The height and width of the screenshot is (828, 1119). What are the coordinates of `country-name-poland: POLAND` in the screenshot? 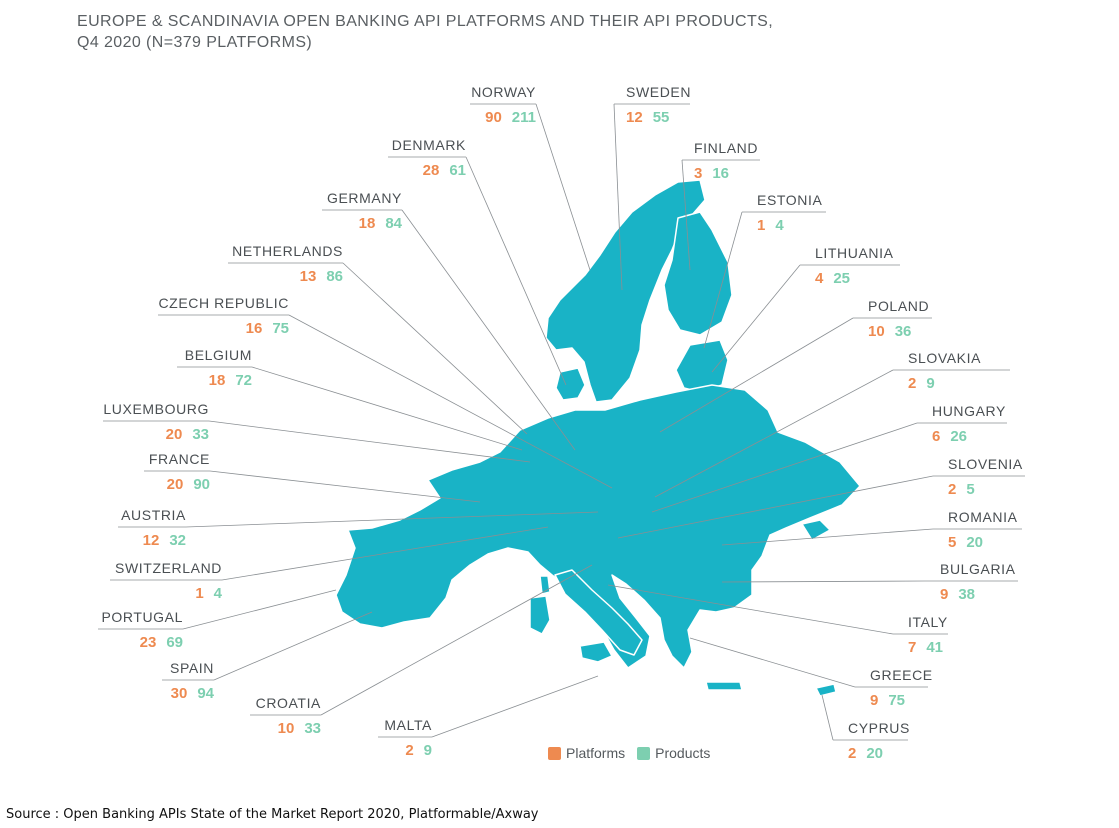 It's located at (898, 306).